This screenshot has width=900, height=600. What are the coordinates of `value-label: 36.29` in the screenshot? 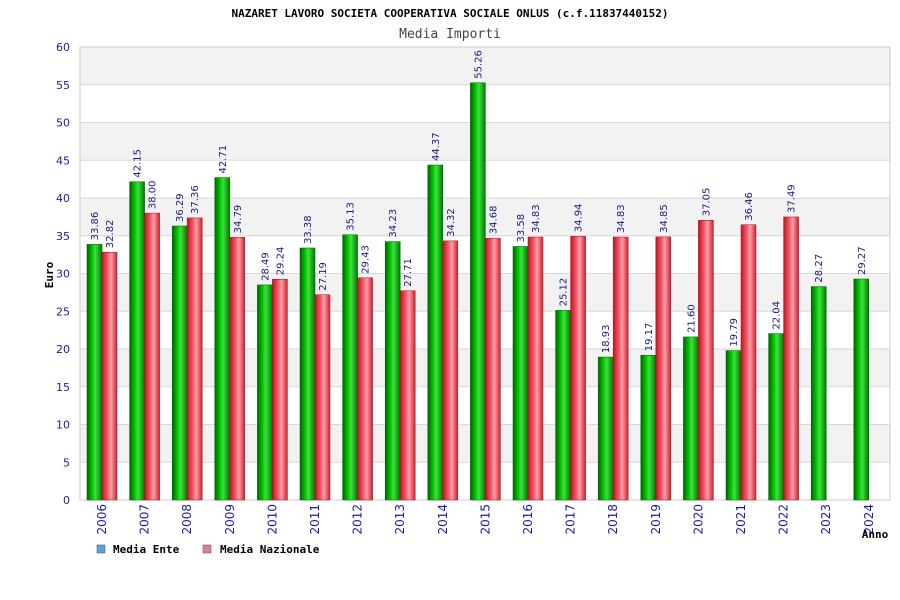 It's located at (180, 207).